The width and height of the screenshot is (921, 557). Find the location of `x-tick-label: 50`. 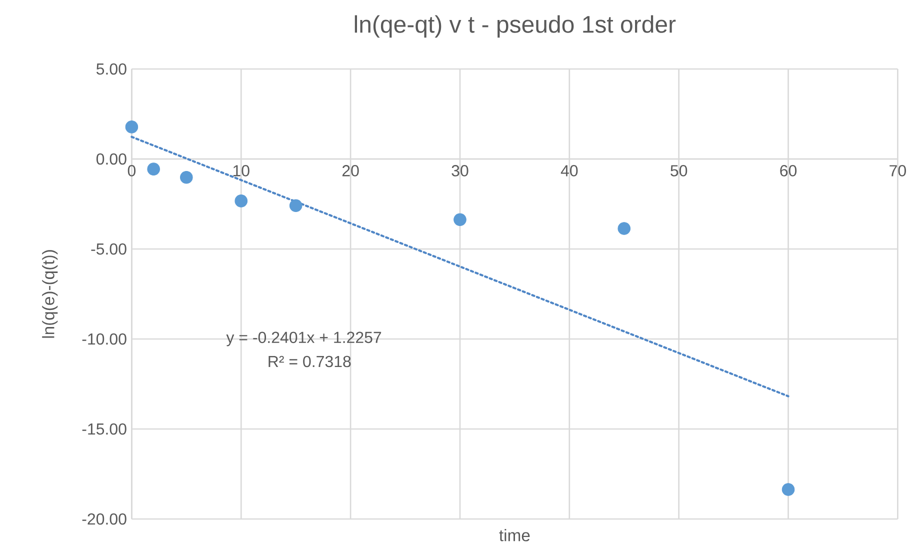

x-tick-label: 50 is located at coordinates (679, 170).